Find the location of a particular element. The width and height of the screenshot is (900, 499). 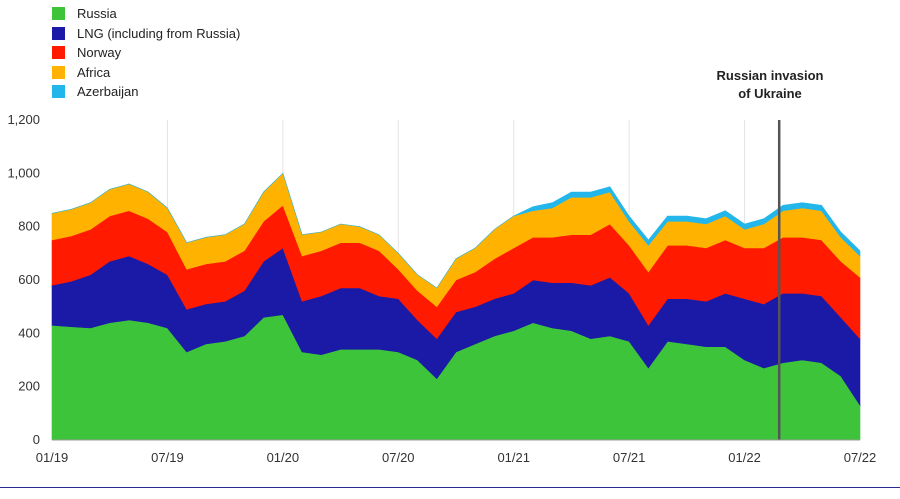

y-tick-label-6: 1,200 is located at coordinates (23, 119).